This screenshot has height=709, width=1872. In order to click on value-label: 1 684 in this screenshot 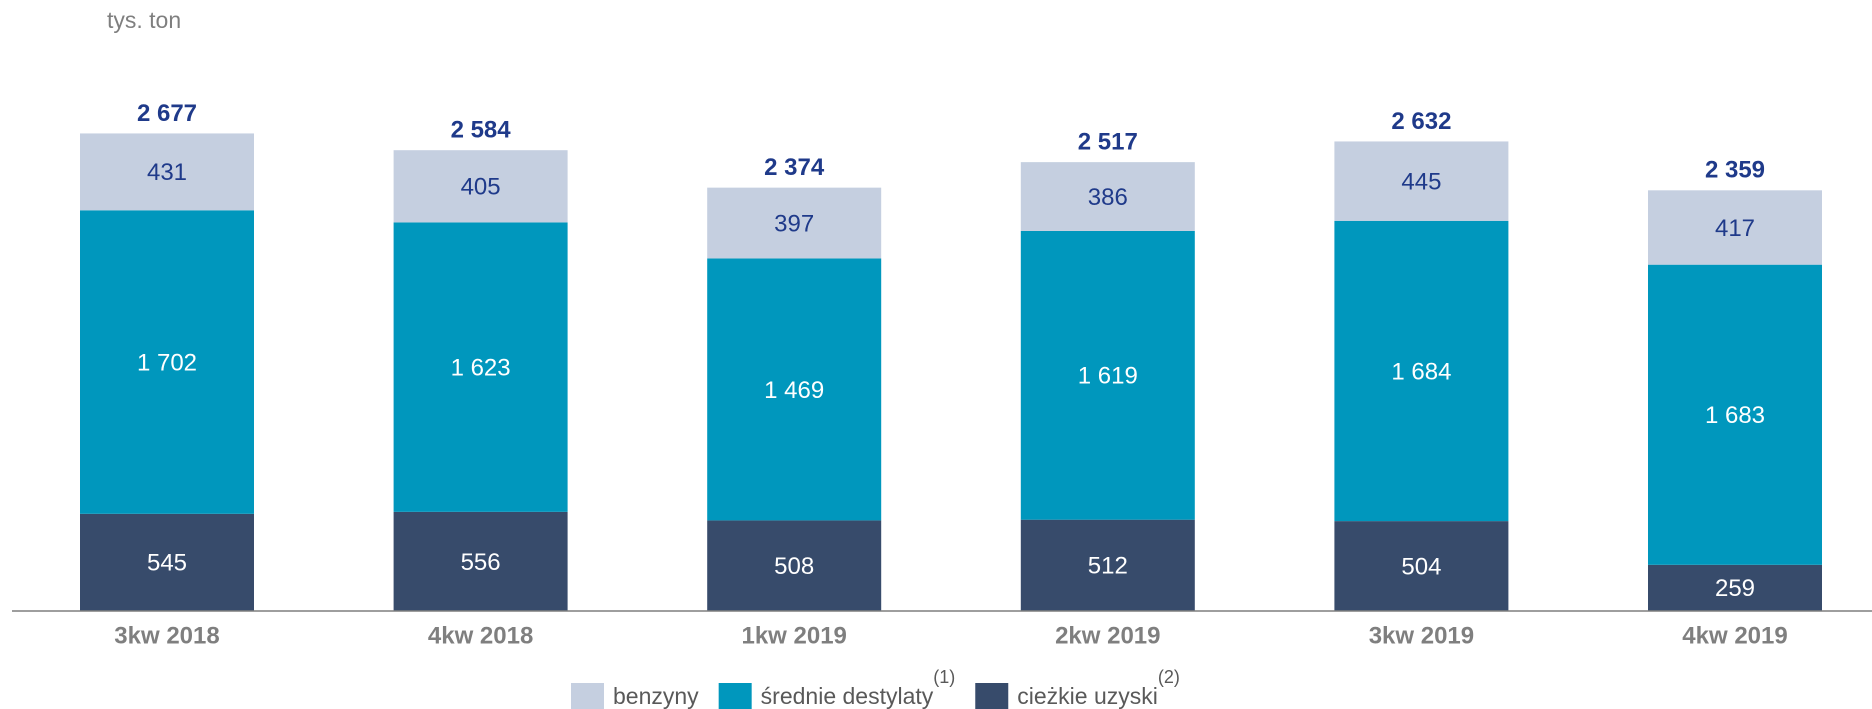, I will do `click(1421, 371)`.